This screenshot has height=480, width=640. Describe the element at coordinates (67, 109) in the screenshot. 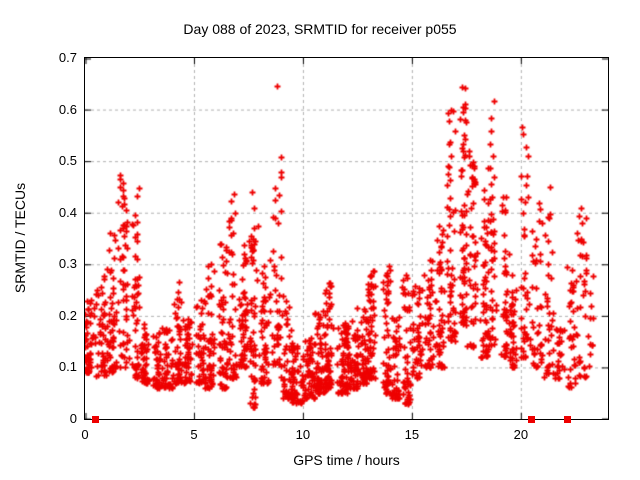

I see `y-tick-label: 0.6` at that location.